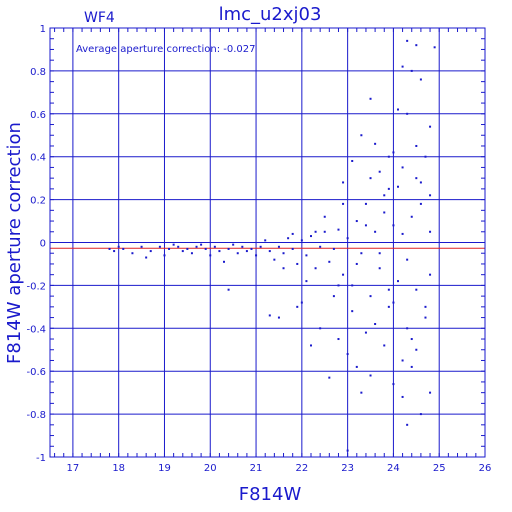 The height and width of the screenshot is (512, 512). I want to click on y-axis-label: F814W aperture correction, so click(14, 243).